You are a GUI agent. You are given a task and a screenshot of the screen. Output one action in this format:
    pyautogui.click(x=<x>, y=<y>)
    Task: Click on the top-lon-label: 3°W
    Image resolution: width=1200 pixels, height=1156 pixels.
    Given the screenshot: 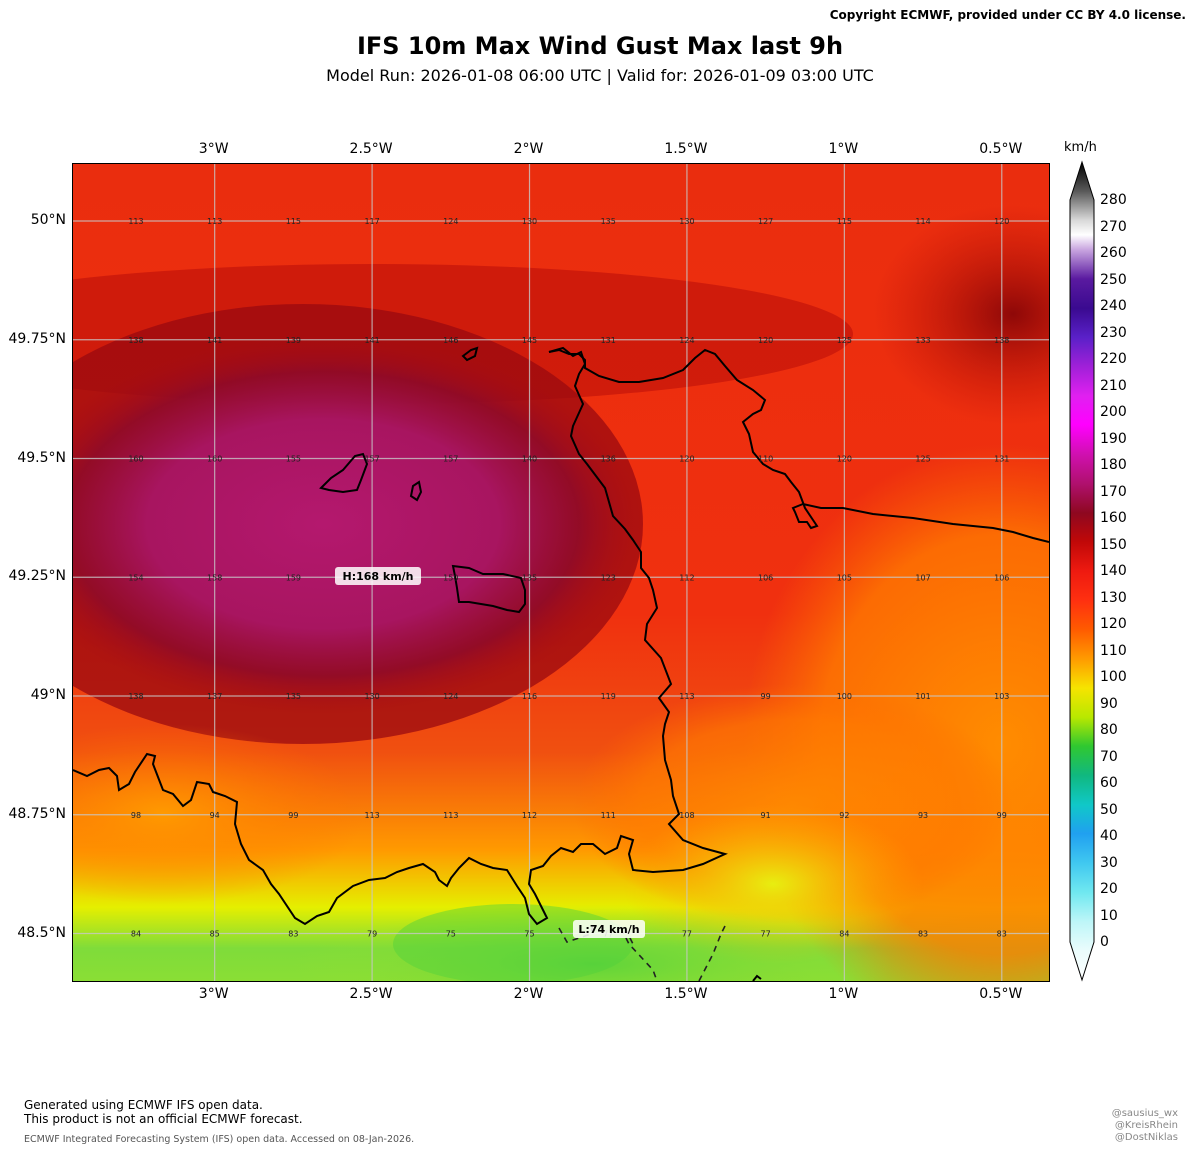 What is the action you would take?
    pyautogui.click(x=213, y=149)
    